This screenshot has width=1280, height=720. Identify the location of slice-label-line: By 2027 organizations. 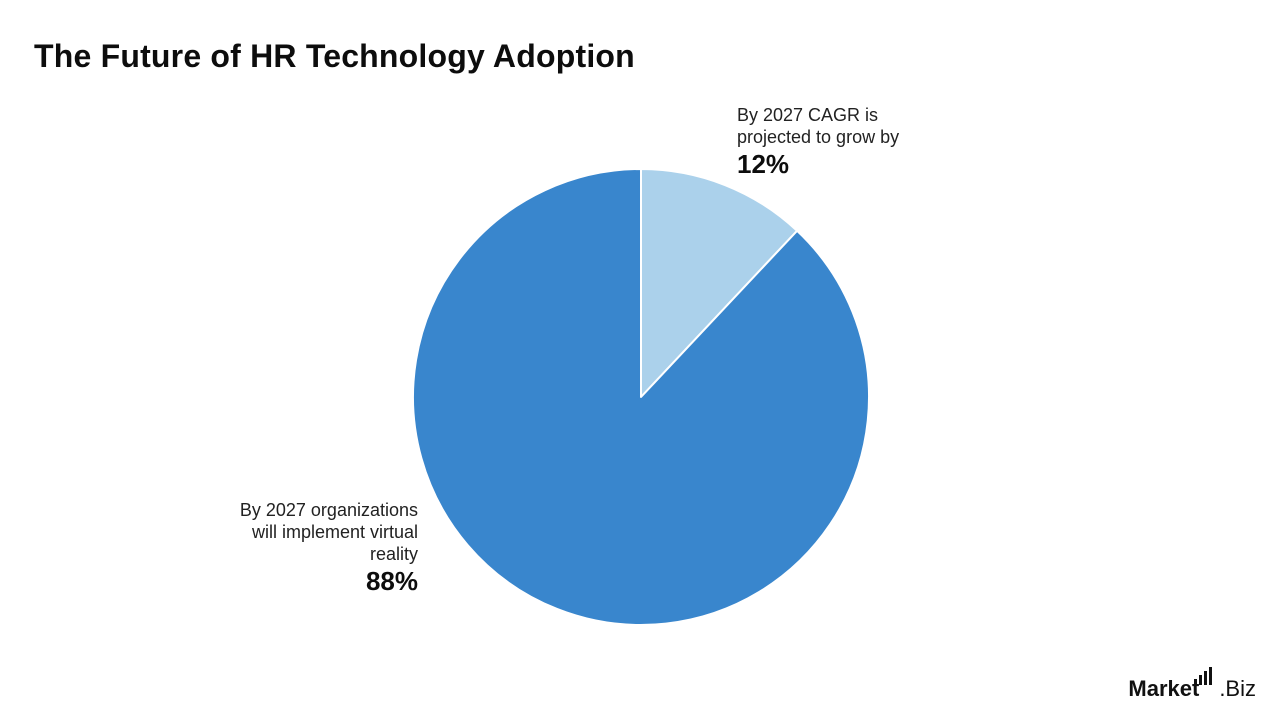
(328, 510).